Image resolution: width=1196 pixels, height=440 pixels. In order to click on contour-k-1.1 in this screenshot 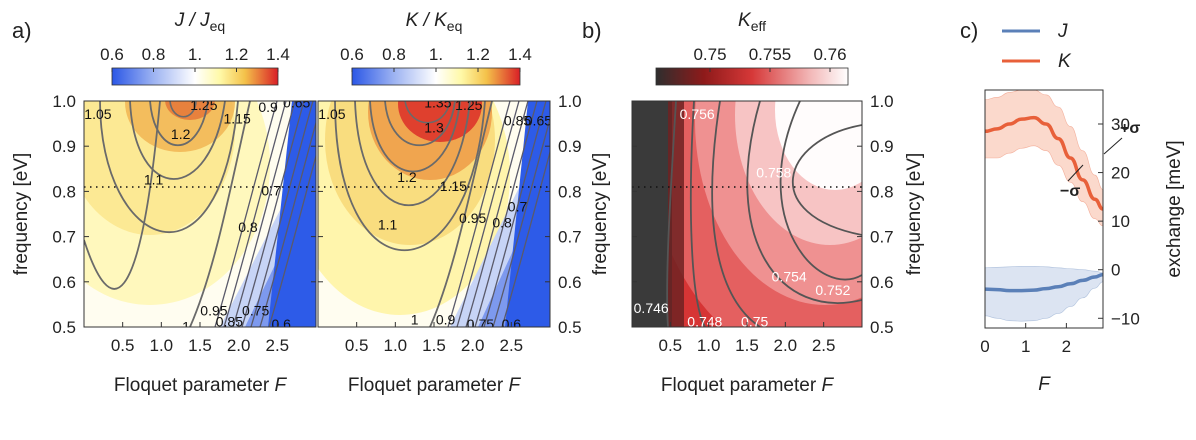, I will do `click(412, 154)`.